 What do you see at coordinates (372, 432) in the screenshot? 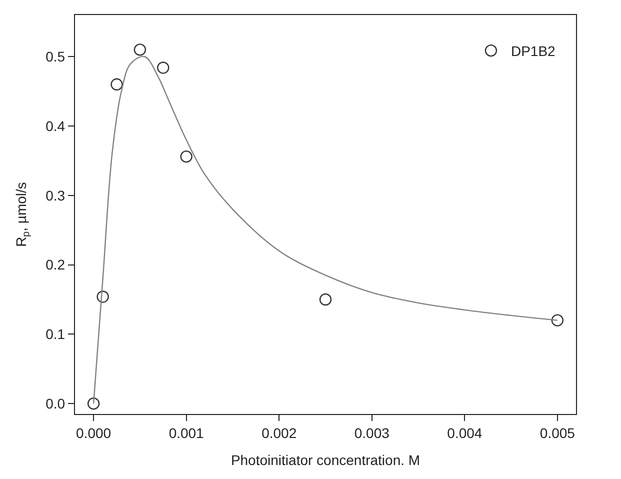
I see `x-tick-label: 0.003` at bounding box center [372, 432].